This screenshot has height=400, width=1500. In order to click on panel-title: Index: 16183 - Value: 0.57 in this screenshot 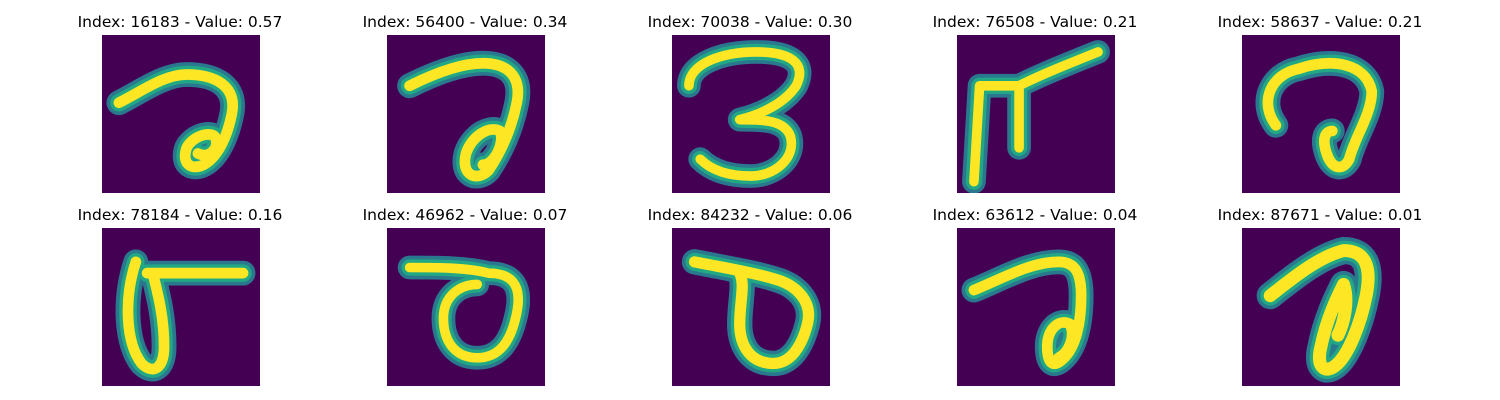, I will do `click(180, 22)`.